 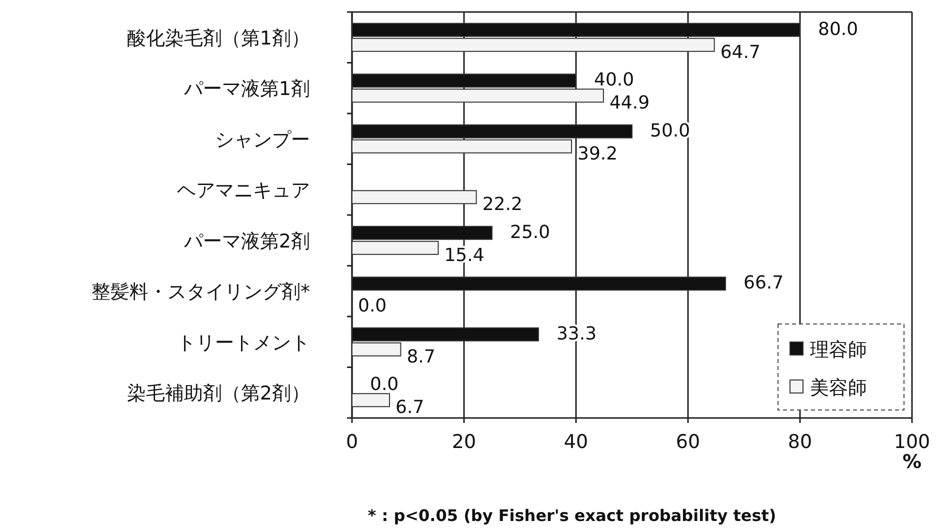 I want to click on y-tick-label: 整髪料・スタイリング剤*, so click(x=201, y=292).